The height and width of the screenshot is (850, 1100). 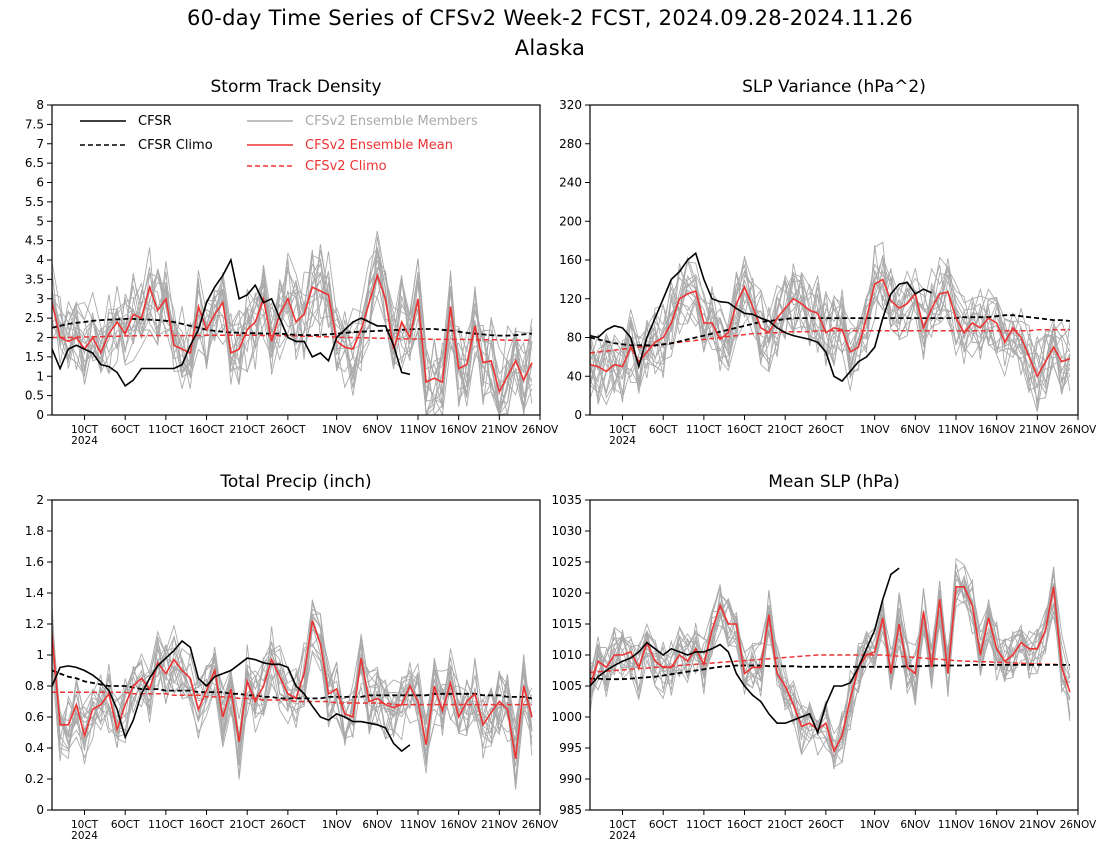 I want to click on legend-label-ens_mean: CFSv2 Ensemble Mean, so click(x=379, y=145).